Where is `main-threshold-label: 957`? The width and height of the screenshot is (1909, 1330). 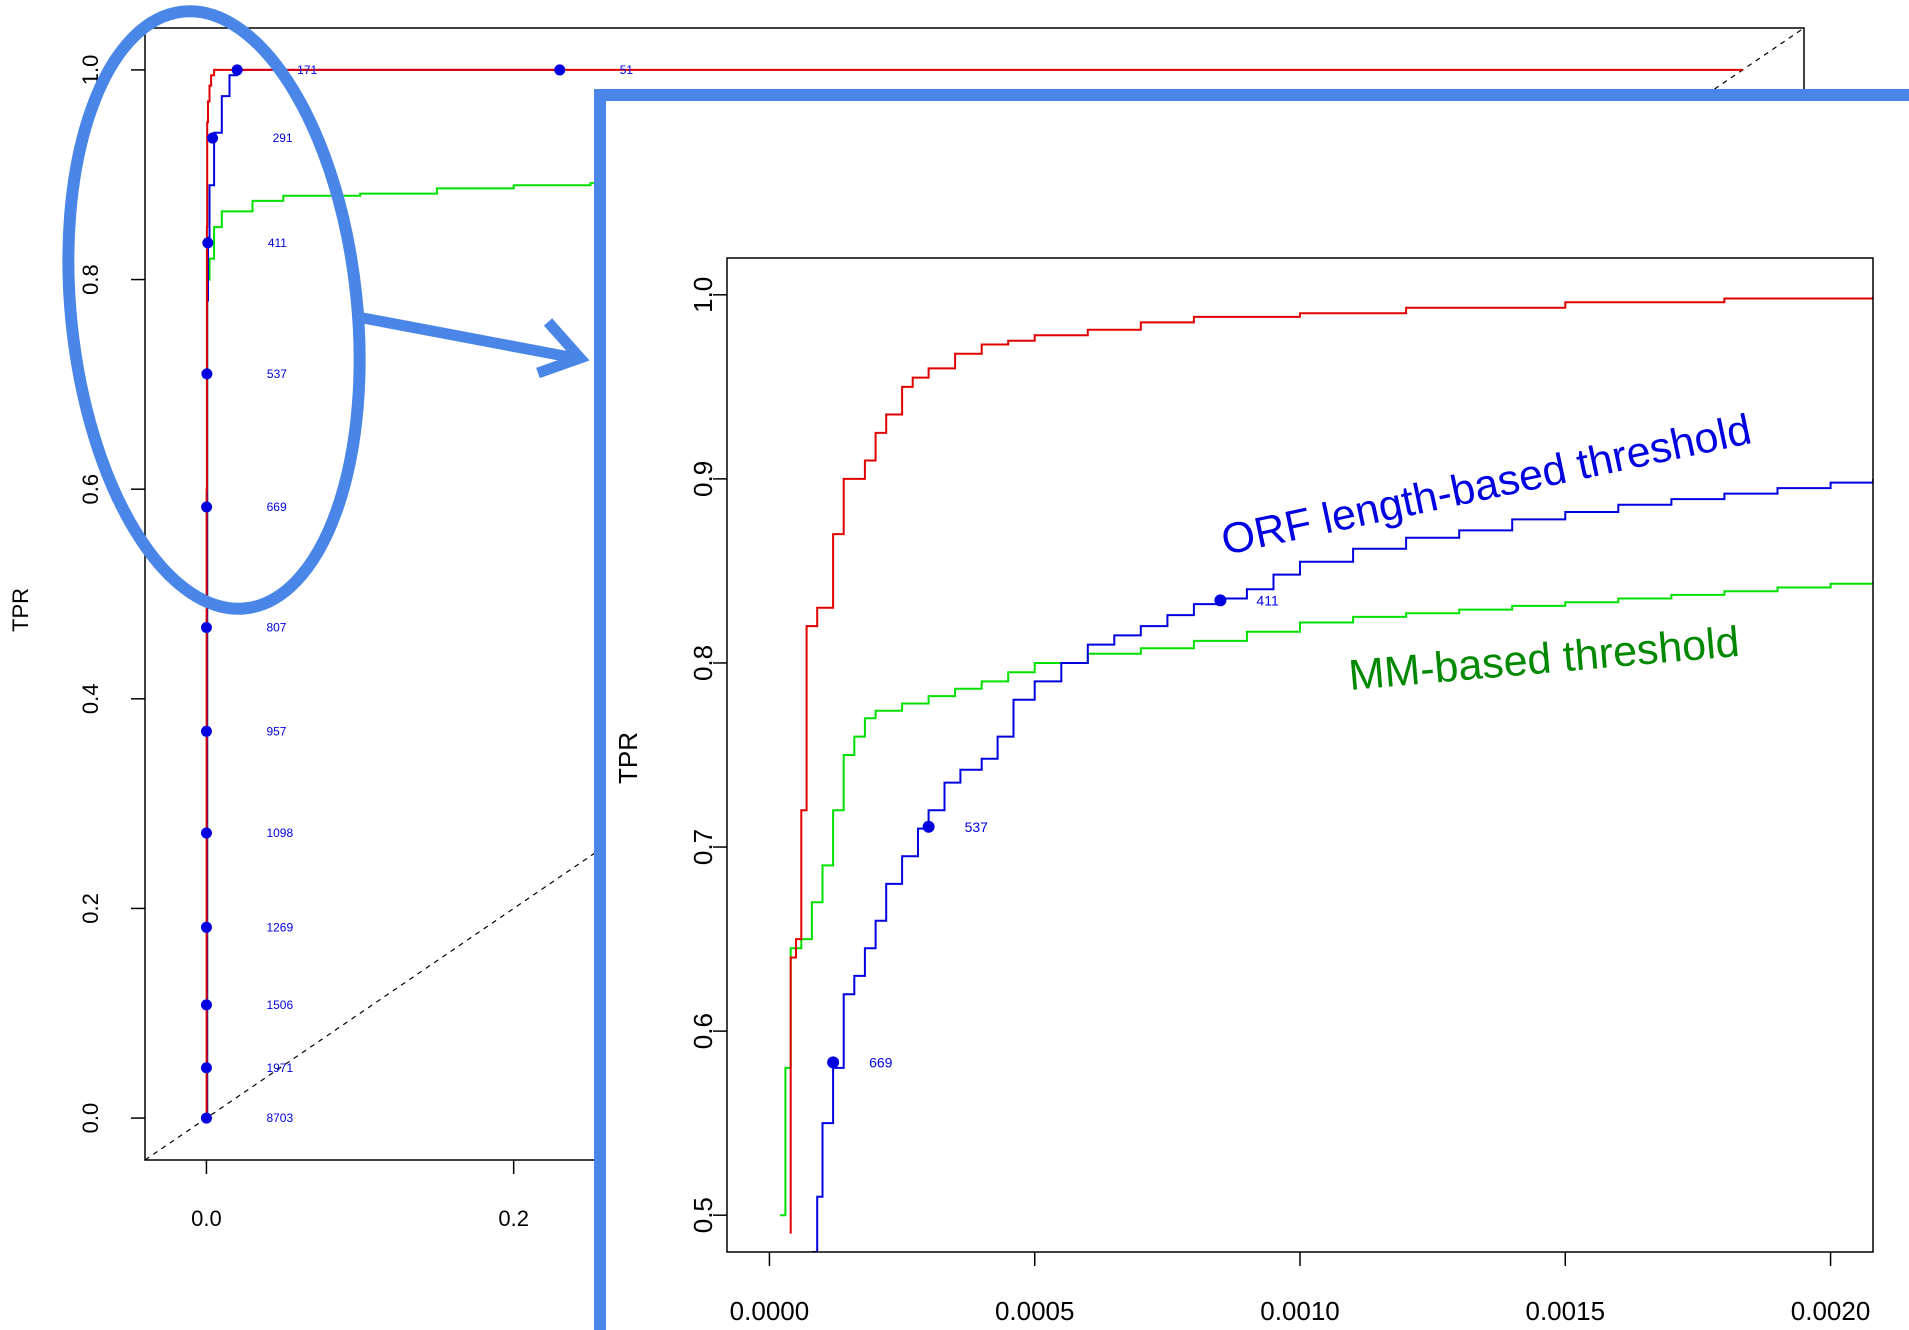
main-threshold-label: 957 is located at coordinates (276, 731).